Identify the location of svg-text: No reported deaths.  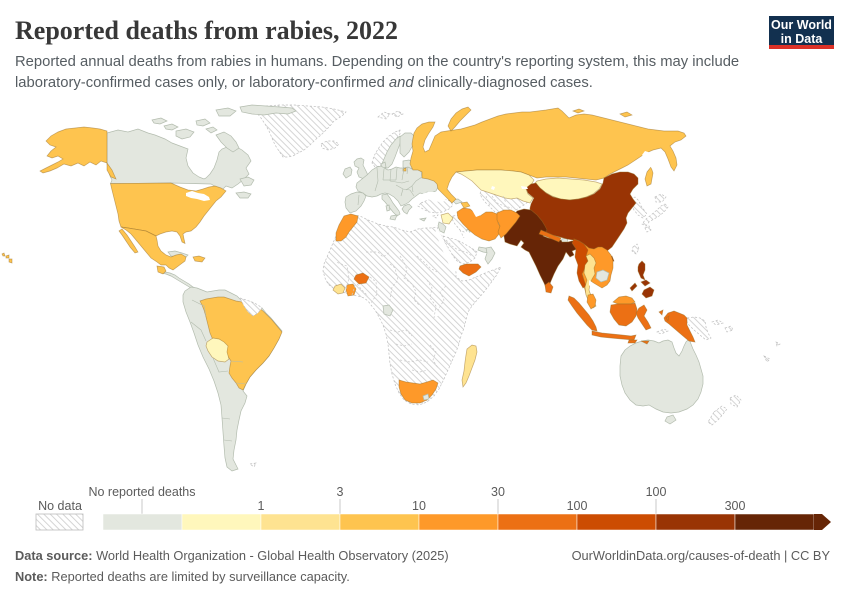
(141, 492).